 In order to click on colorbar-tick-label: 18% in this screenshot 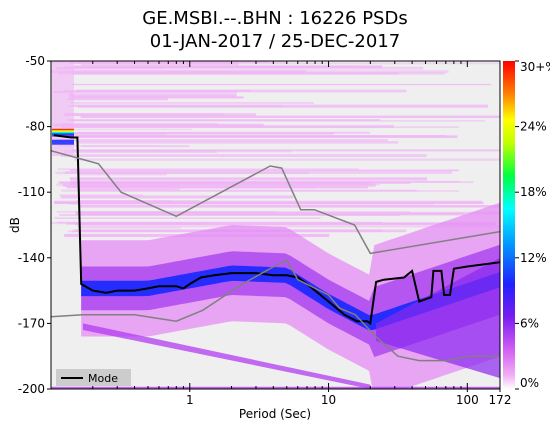, I will do `click(533, 192)`.